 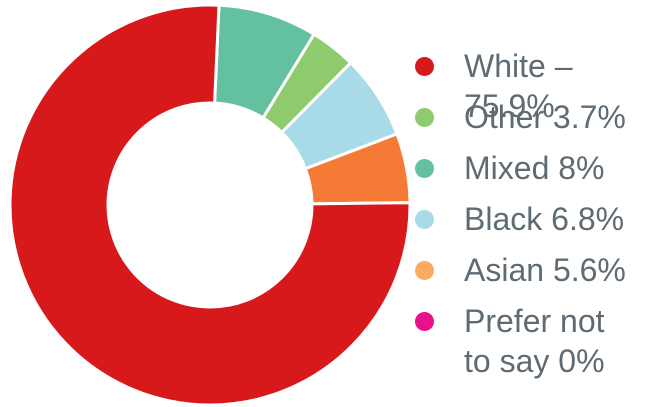 I want to click on legend-dot-asian, so click(x=424, y=270).